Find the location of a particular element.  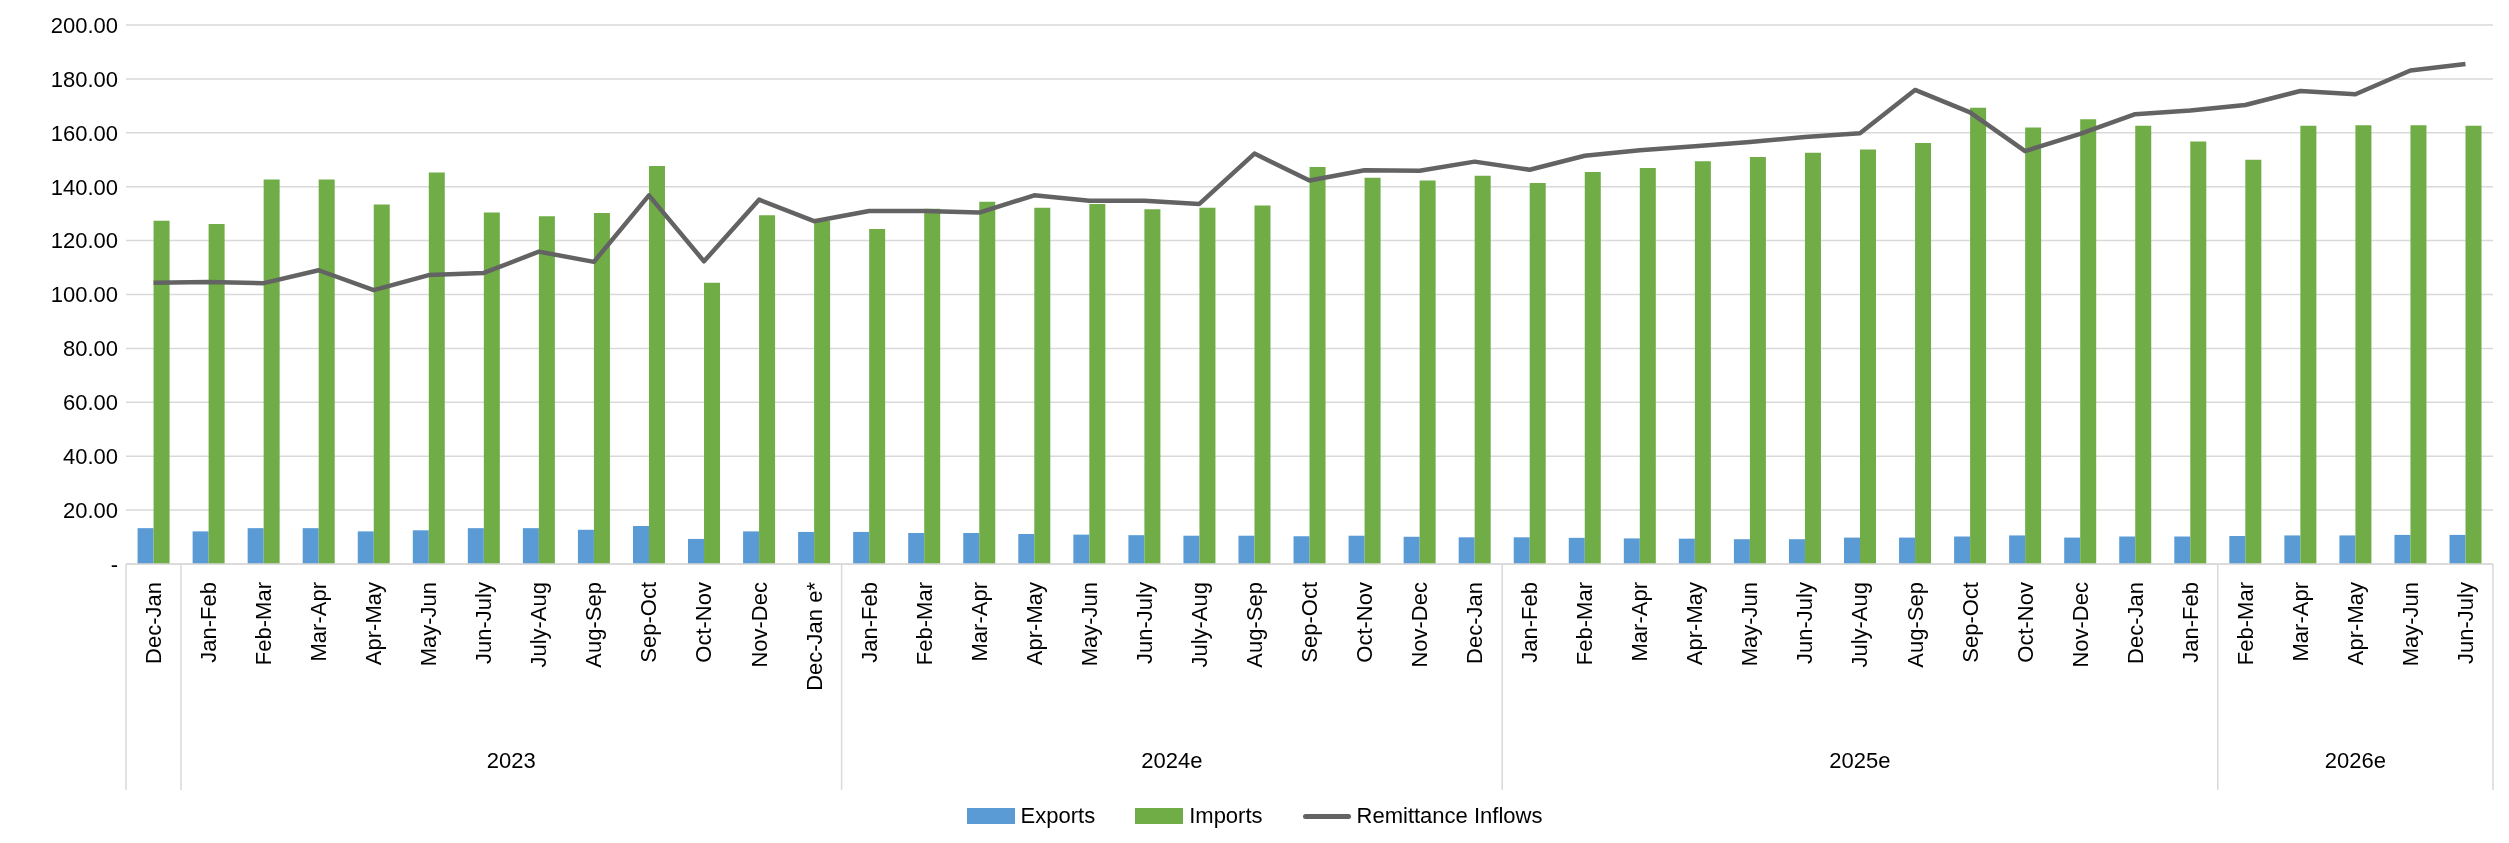

x-tick-label: Dec-Jan e* is located at coordinates (814, 636).